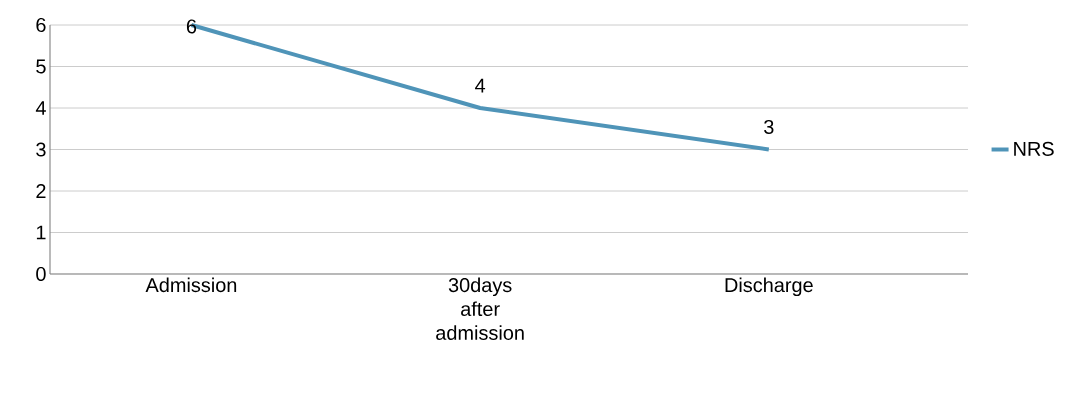 Image resolution: width=1088 pixels, height=407 pixels. What do you see at coordinates (769, 126) in the screenshot?
I see `data-label: 3` at bounding box center [769, 126].